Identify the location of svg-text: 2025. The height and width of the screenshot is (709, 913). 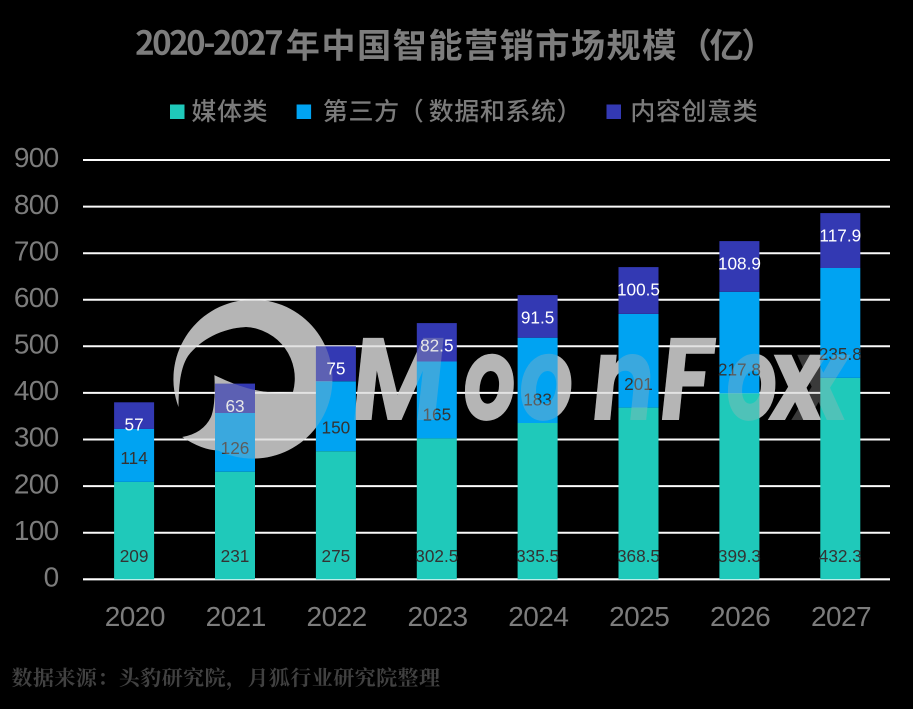
(639, 616).